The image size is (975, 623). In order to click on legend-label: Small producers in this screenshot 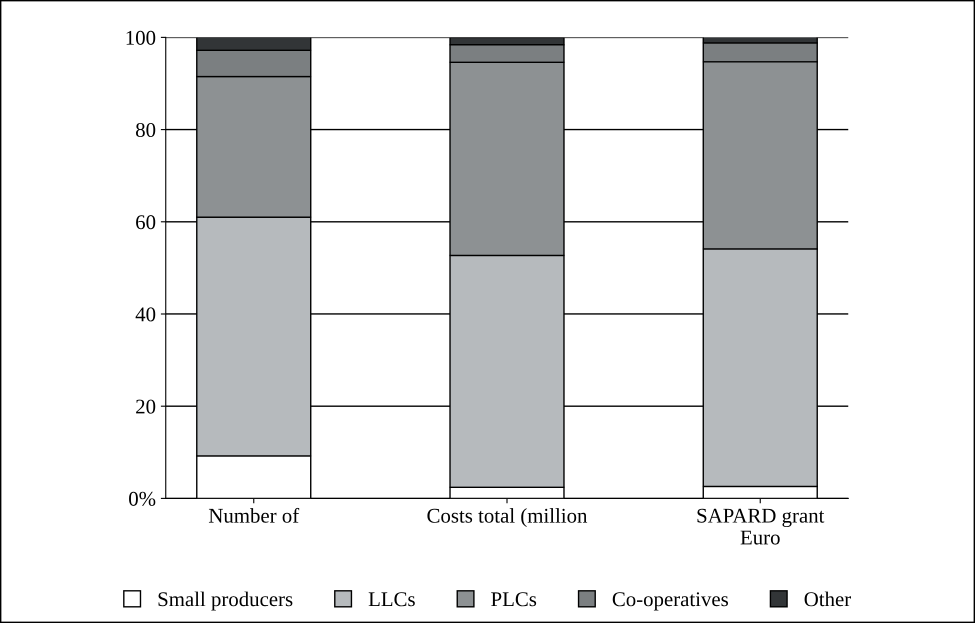, I will do `click(225, 601)`.